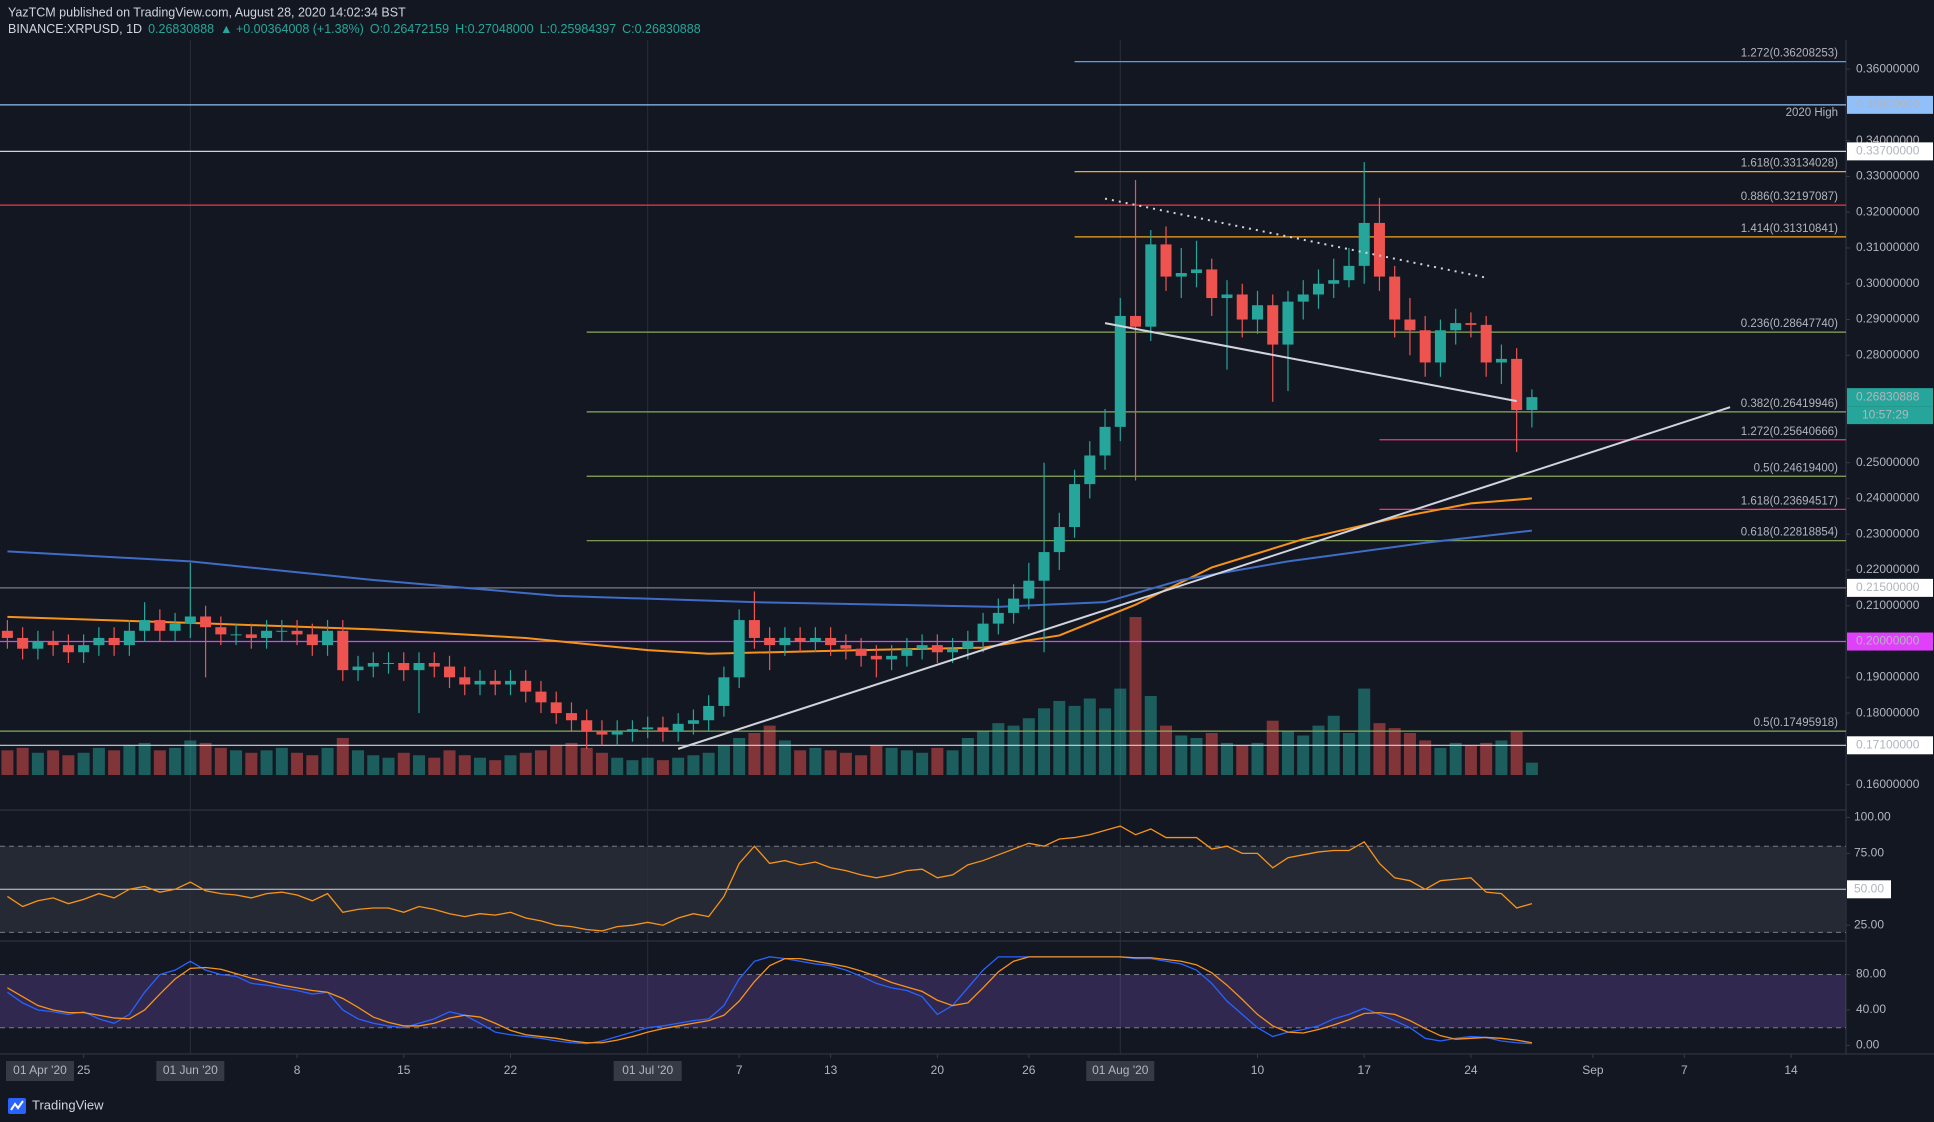 Image resolution: width=1934 pixels, height=1122 pixels. What do you see at coordinates (17, 1106) in the screenshot?
I see `logo` at bounding box center [17, 1106].